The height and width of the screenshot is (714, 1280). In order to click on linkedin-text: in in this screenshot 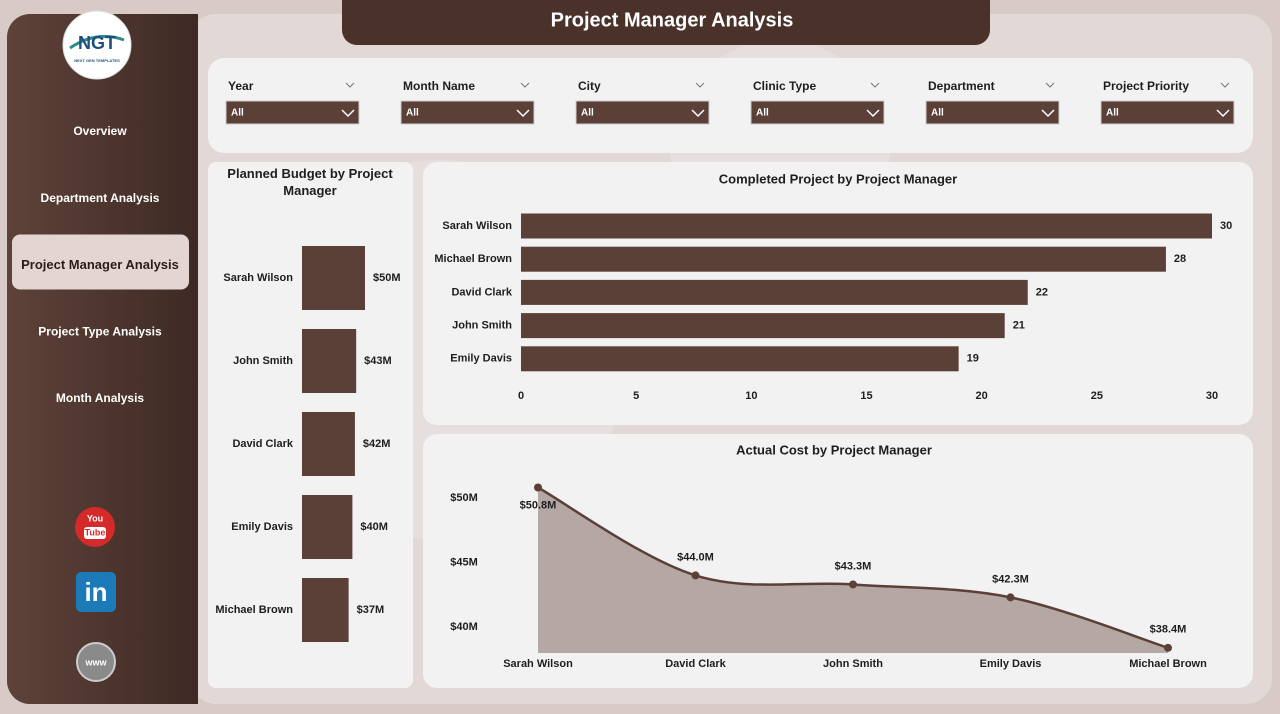, I will do `click(95, 592)`.